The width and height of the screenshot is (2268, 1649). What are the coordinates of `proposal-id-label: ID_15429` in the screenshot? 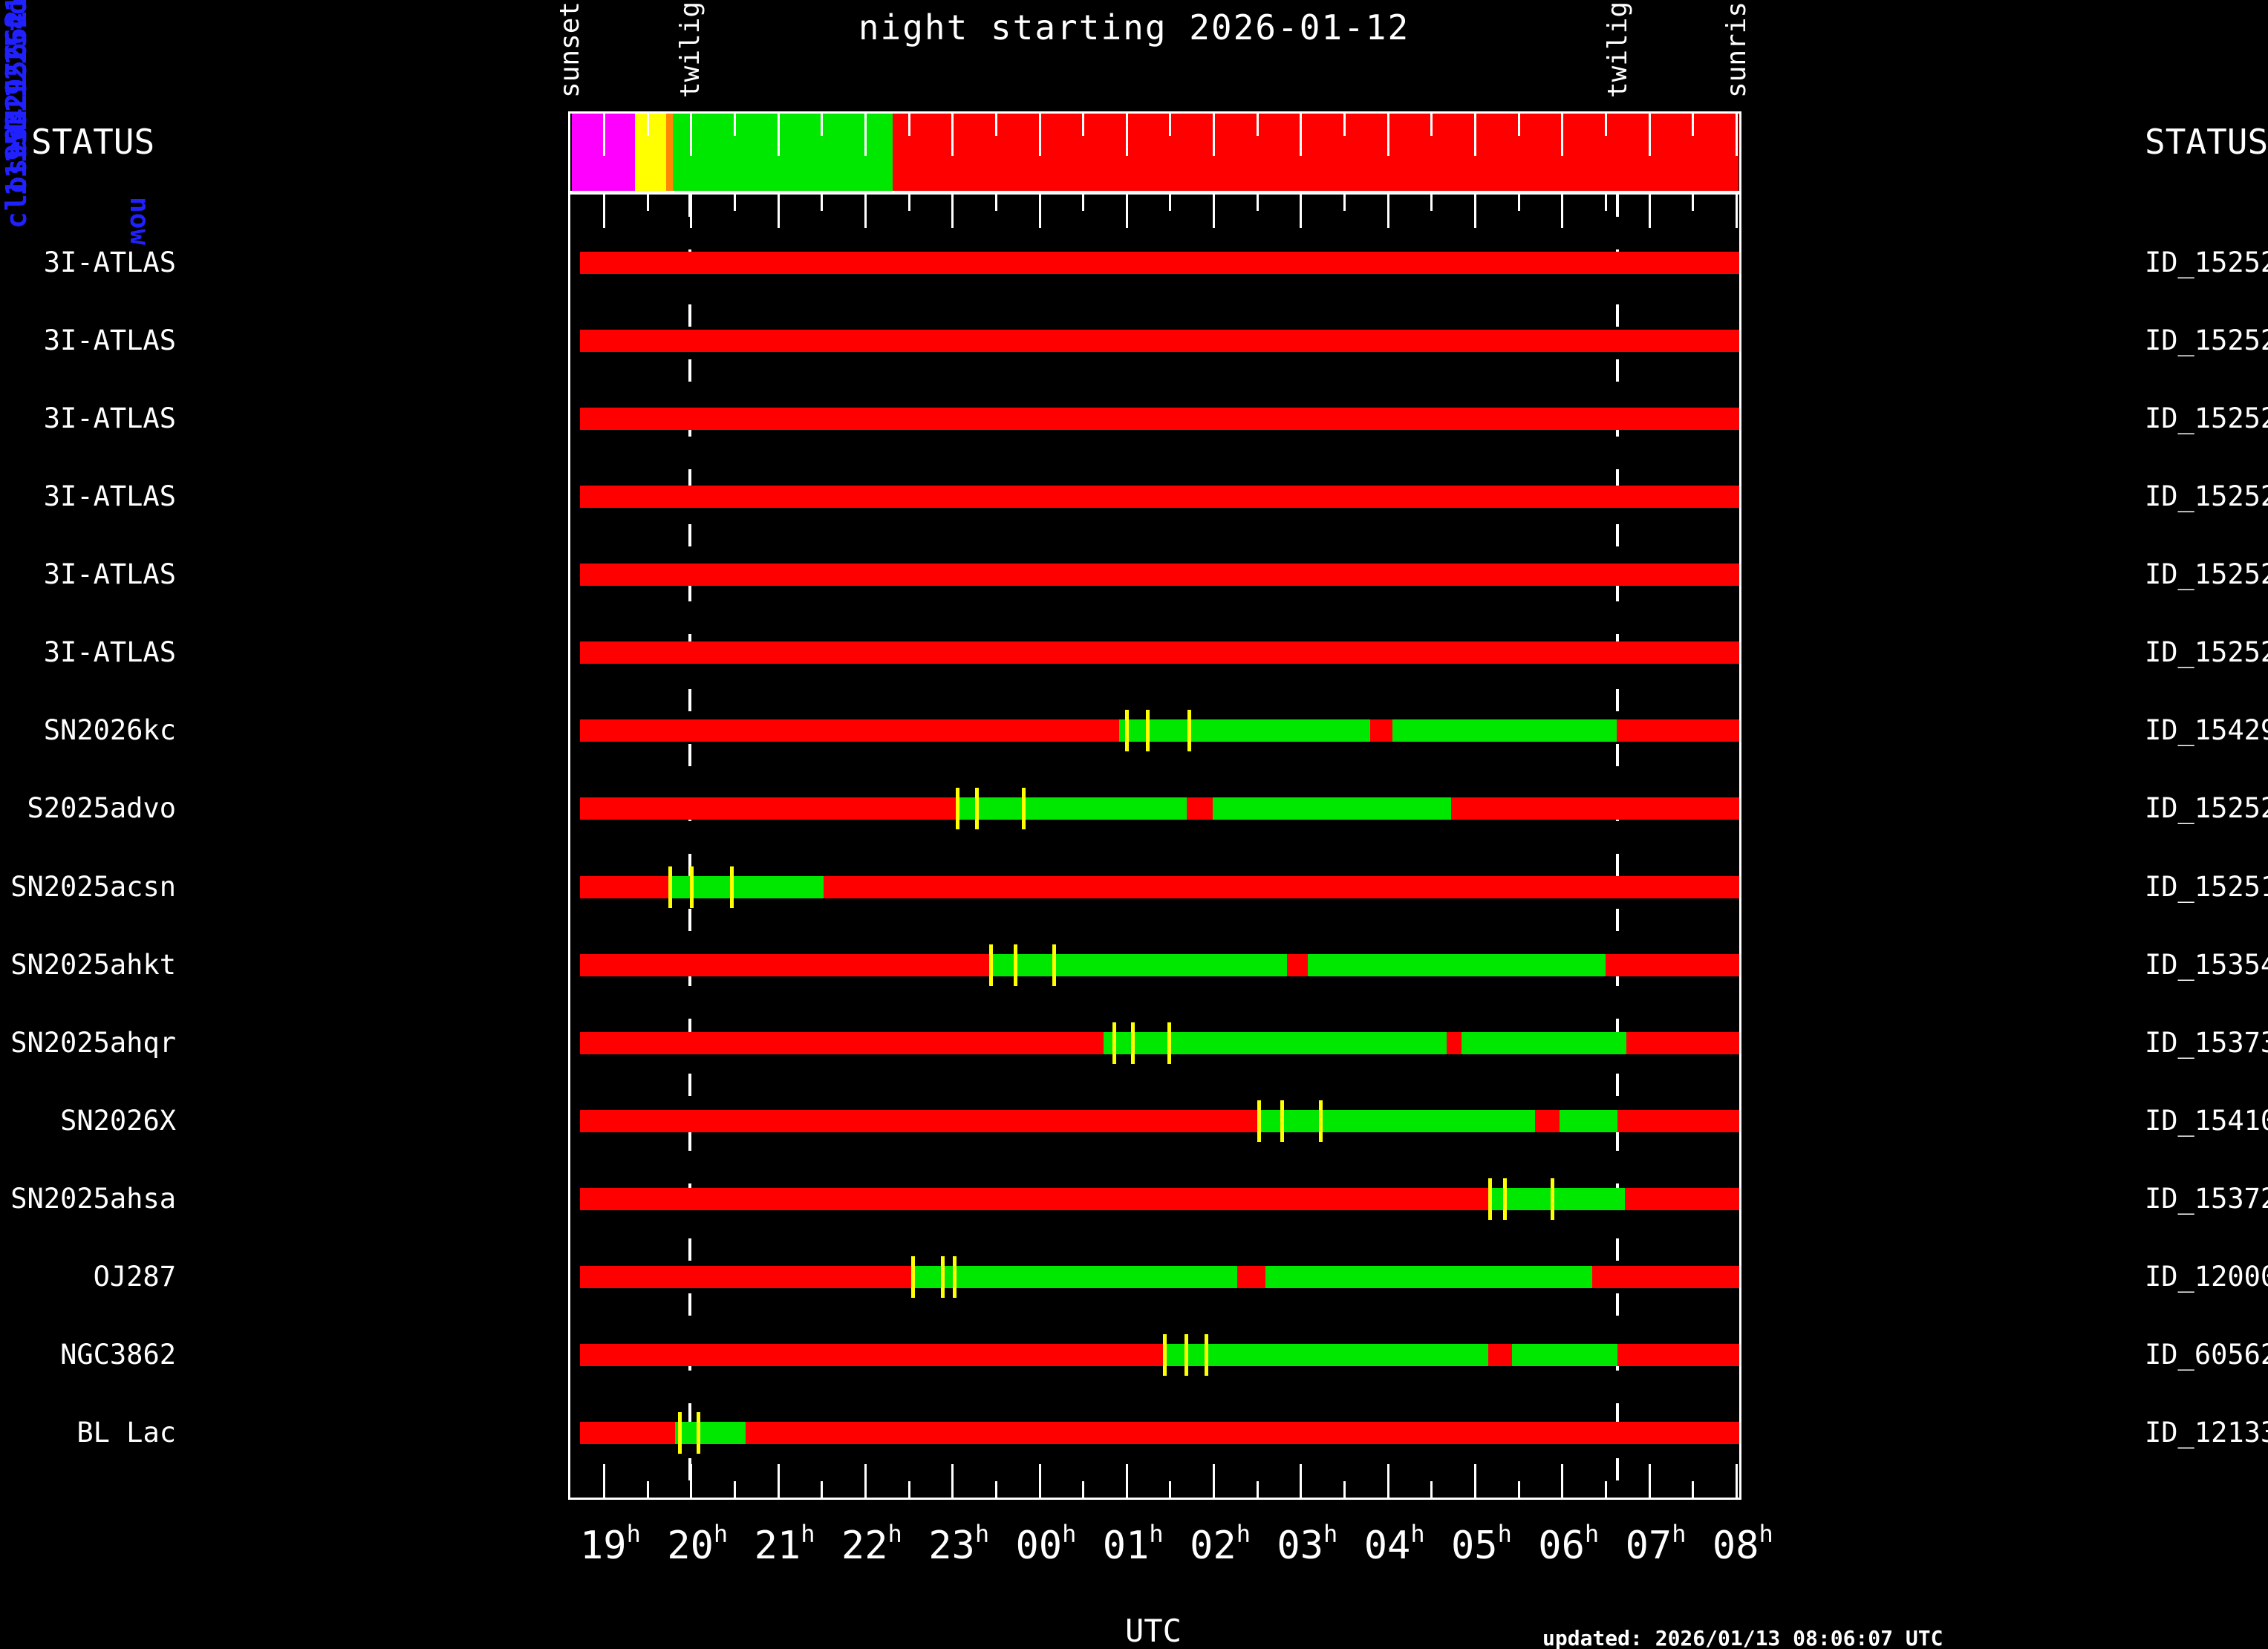 It's located at (2206, 731).